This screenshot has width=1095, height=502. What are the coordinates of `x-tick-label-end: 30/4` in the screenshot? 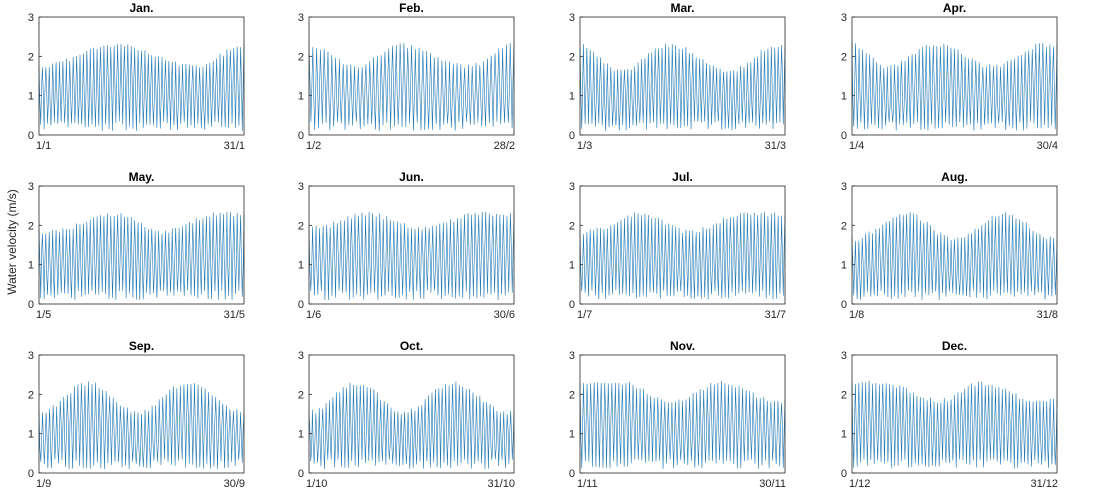 It's located at (1047, 146).